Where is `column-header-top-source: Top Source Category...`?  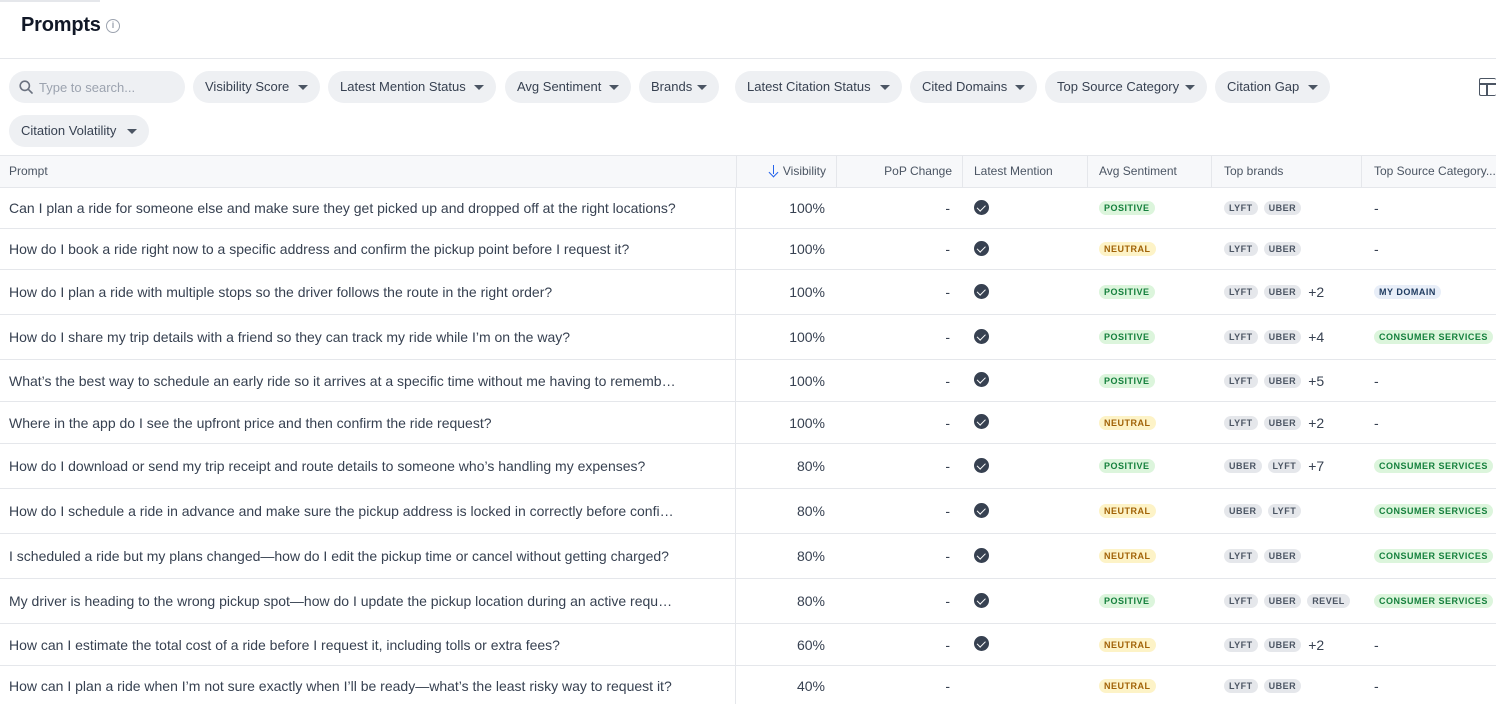
column-header-top-source: Top Source Category... is located at coordinates (1428, 172).